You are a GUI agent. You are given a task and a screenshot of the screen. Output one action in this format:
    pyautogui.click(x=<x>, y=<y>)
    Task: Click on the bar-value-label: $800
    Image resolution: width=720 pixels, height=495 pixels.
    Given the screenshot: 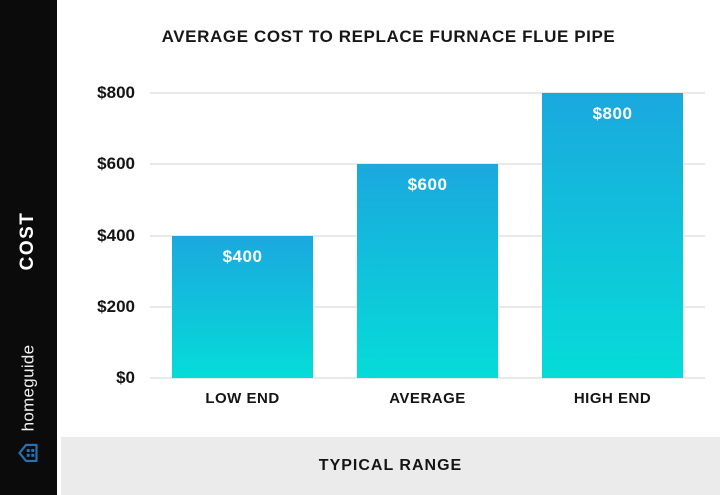 What is the action you would take?
    pyautogui.click(x=612, y=113)
    